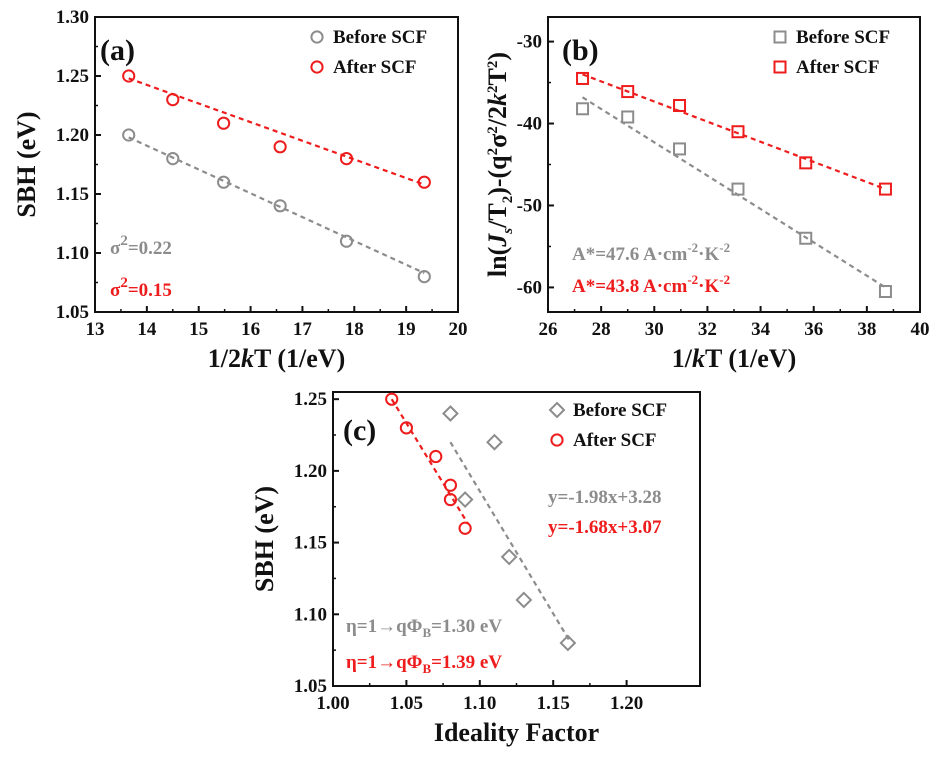 This screenshot has height=758, width=945. Describe the element at coordinates (529, 205) in the screenshot. I see `y-tick-label: -50` at that location.